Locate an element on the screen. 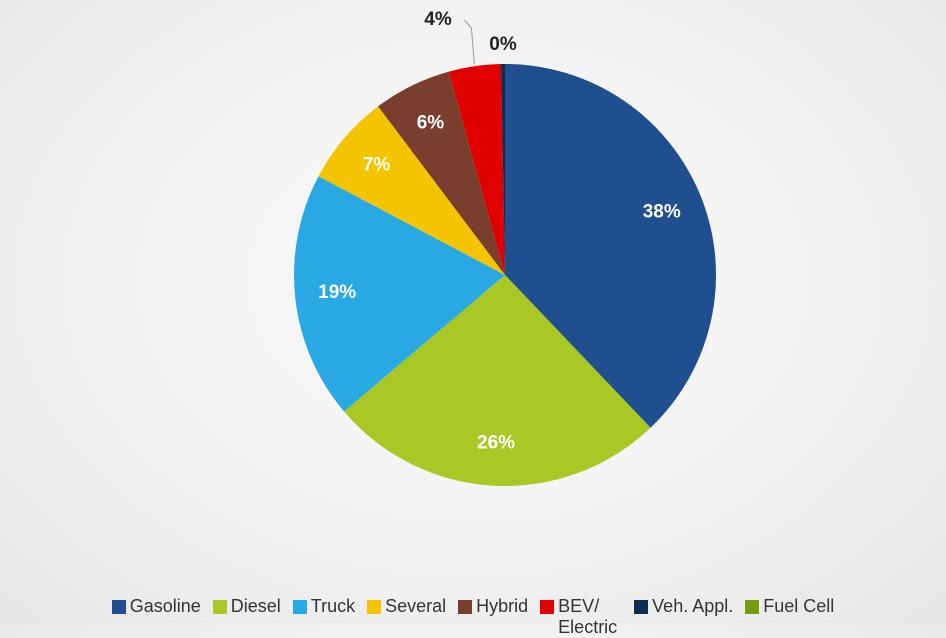 The height and width of the screenshot is (638, 946). data-label: 6% is located at coordinates (431, 123).